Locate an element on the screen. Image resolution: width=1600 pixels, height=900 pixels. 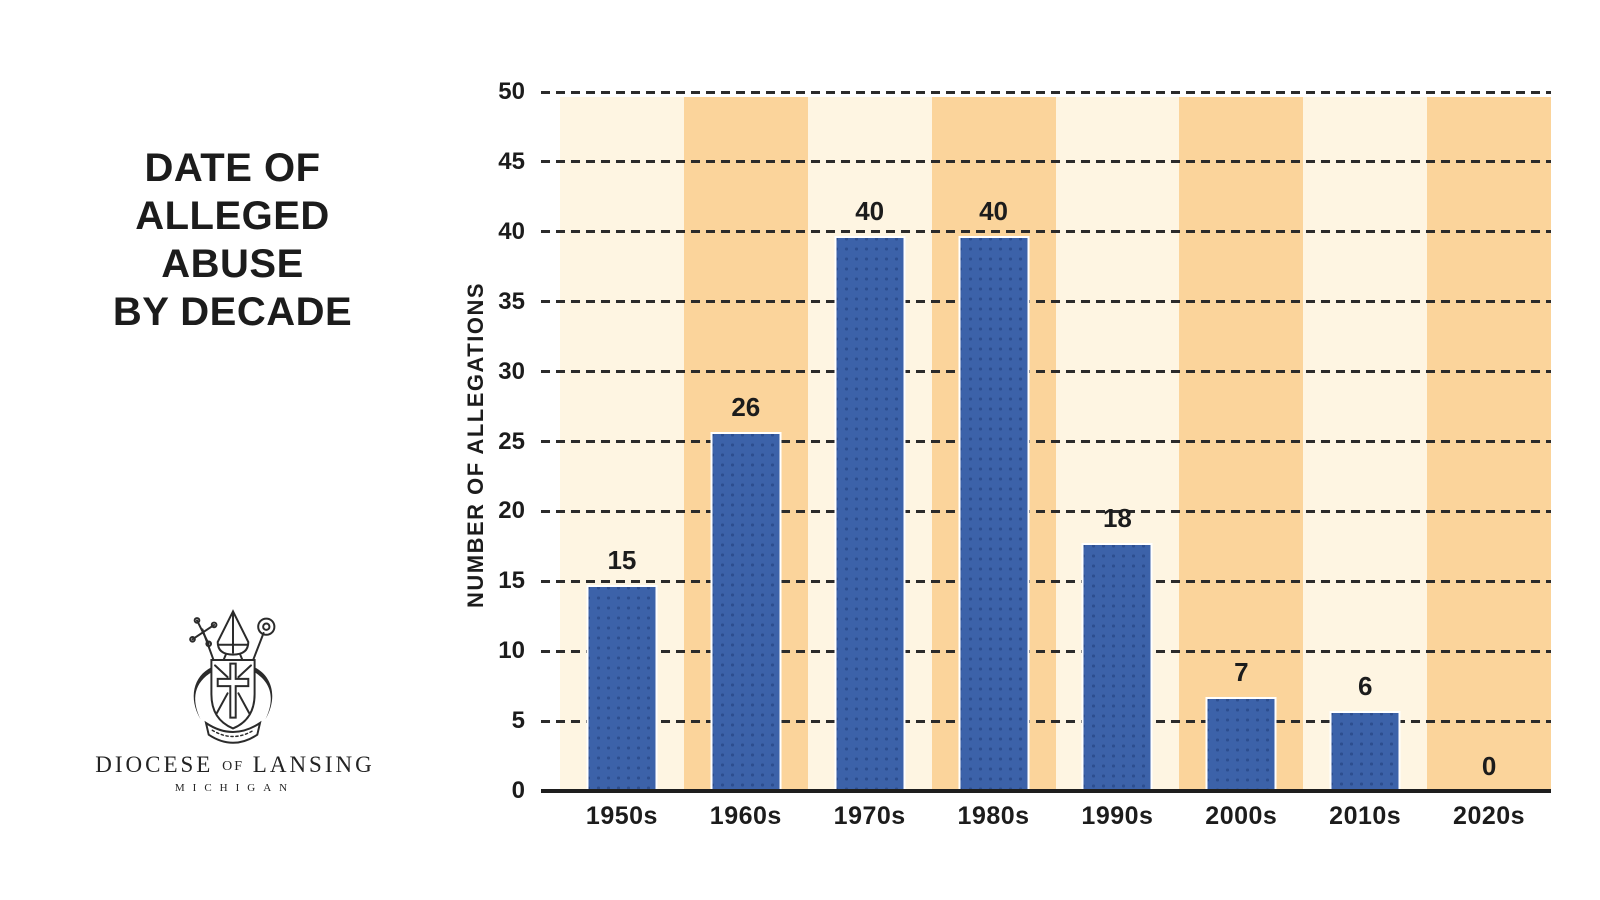
bar-2000s is located at coordinates (1241, 744).